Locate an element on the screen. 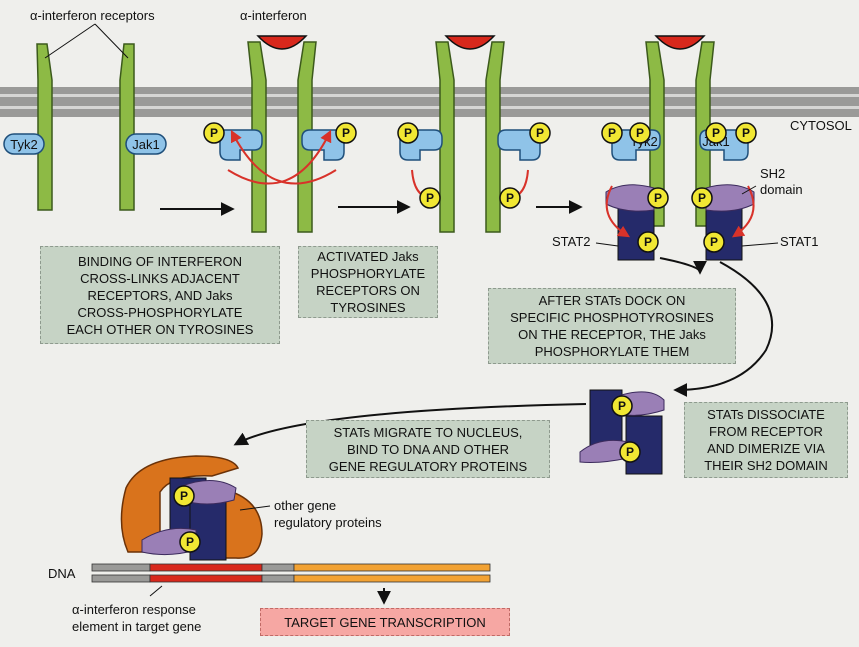 The height and width of the screenshot is (647, 859). phosphate-label-12: P is located at coordinates (648, 242).